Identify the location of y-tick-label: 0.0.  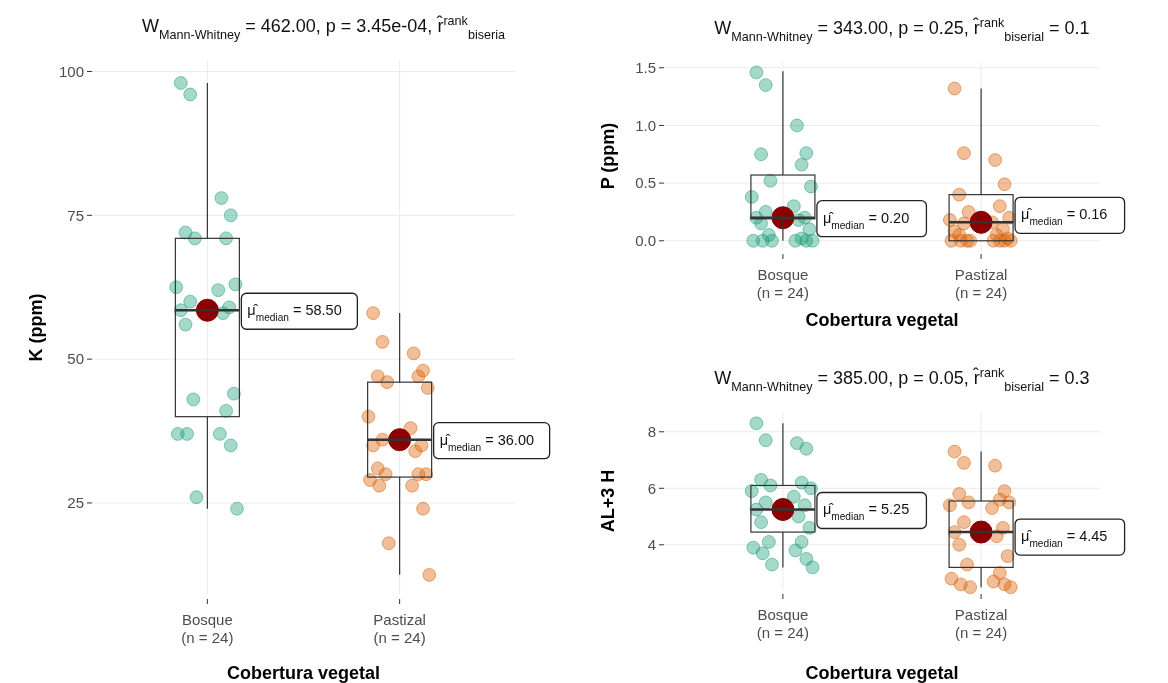
(645, 241).